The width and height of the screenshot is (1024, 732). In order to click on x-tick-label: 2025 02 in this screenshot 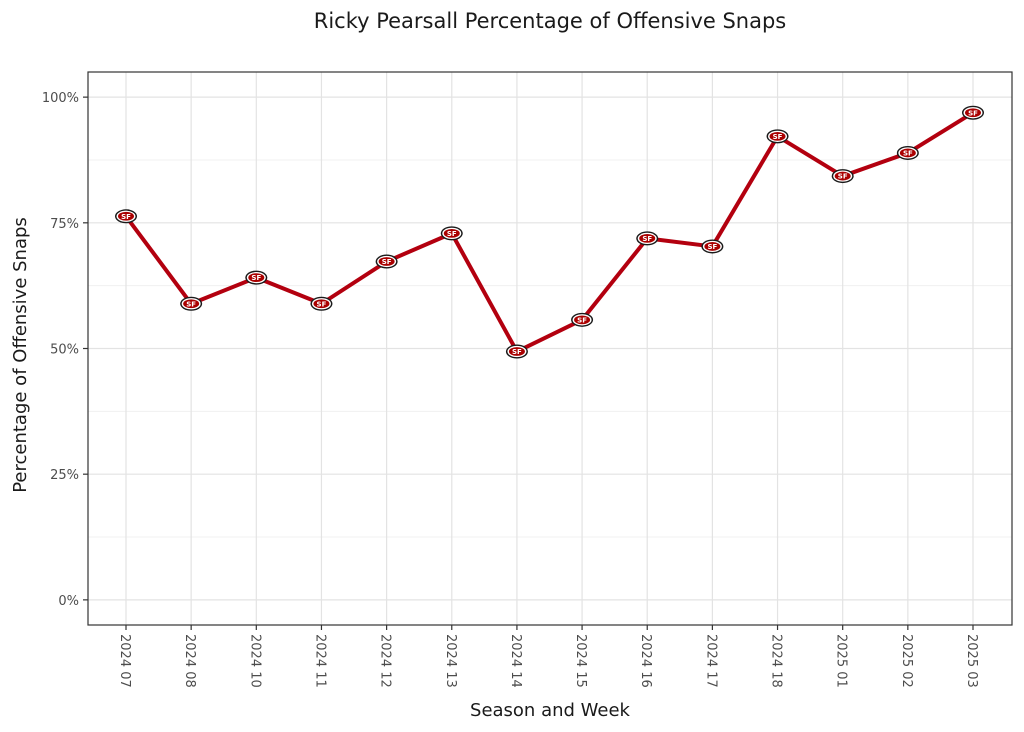, I will do `click(906, 661)`.